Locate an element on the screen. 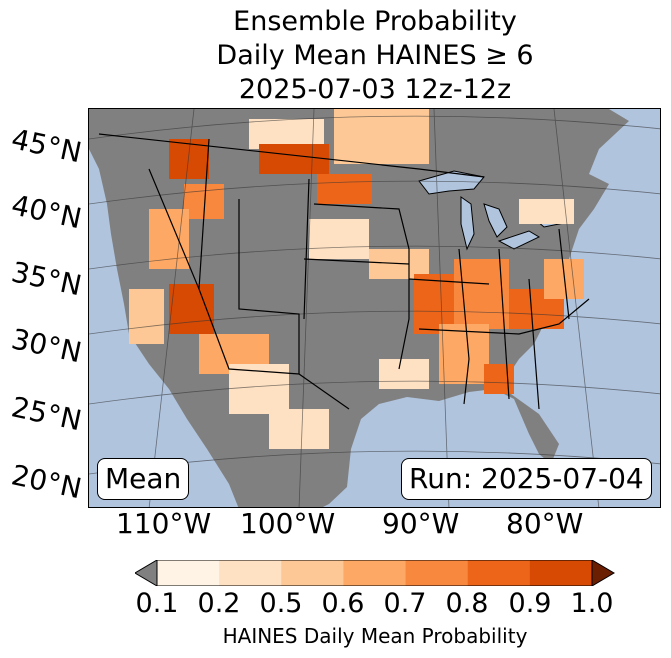 The height and width of the screenshot is (658, 671). run-badge: Run: 2025-07-04 is located at coordinates (526, 479).